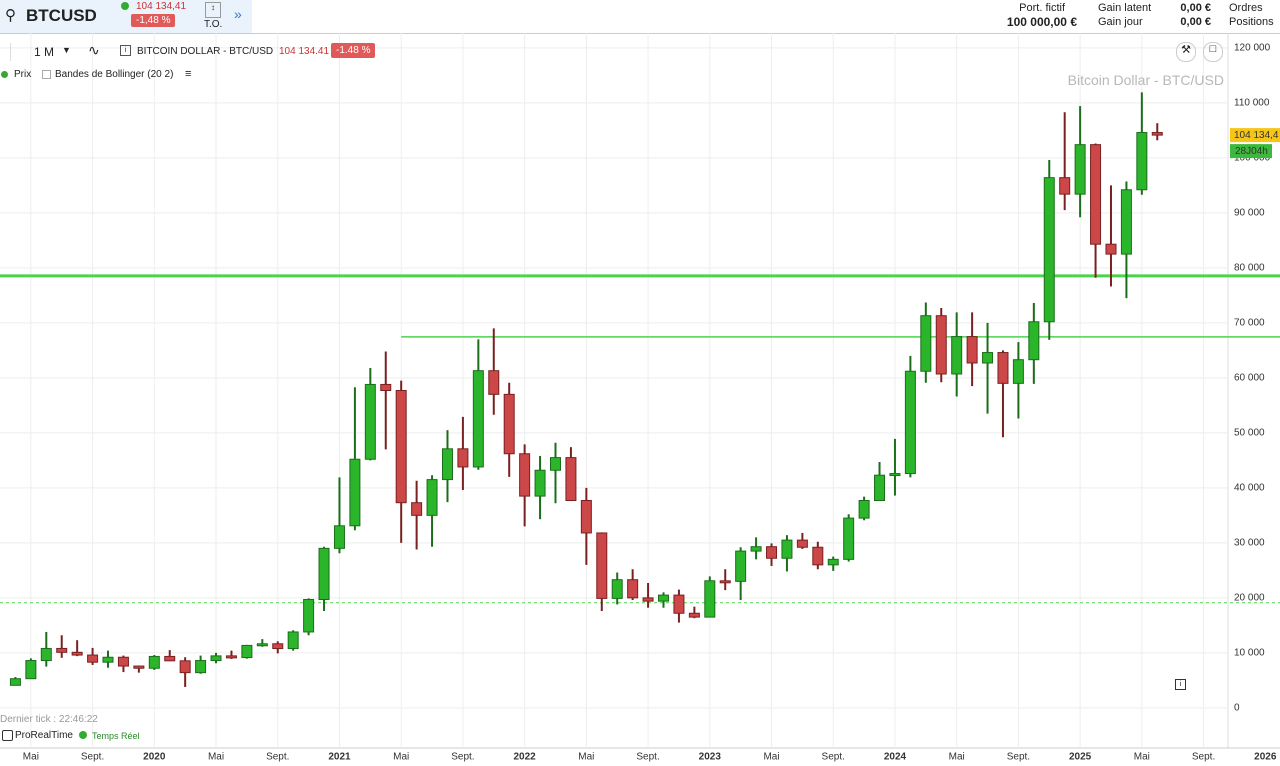  What do you see at coordinates (1252, 47) in the screenshot?
I see `y-tick-label: 120 000` at bounding box center [1252, 47].